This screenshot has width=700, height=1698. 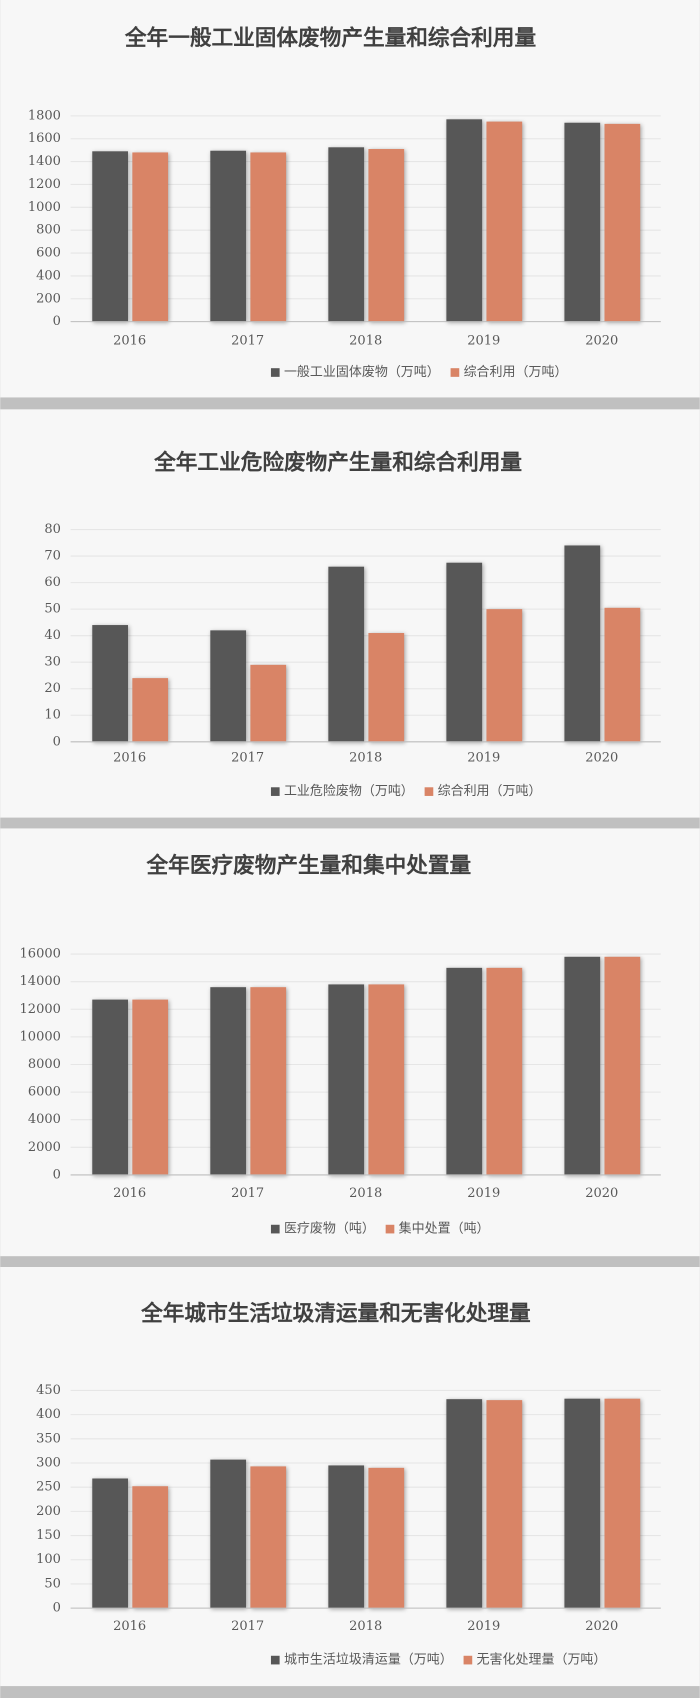 What do you see at coordinates (52, 582) in the screenshot?
I see `y-tick-label: 60` at bounding box center [52, 582].